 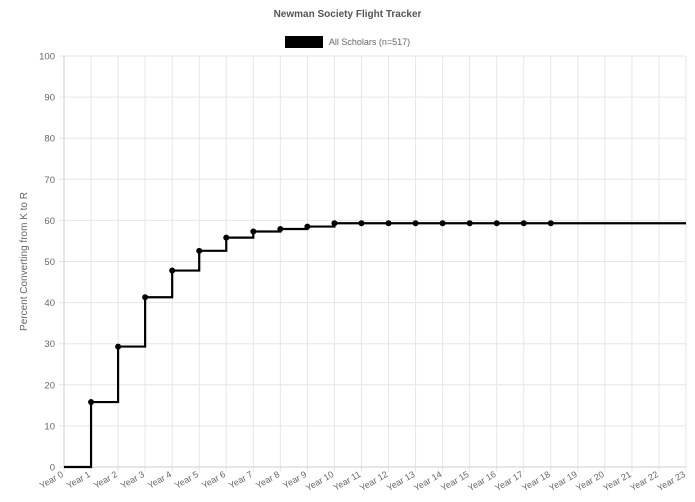 I want to click on y-tick-label: 100, so click(x=47, y=57).